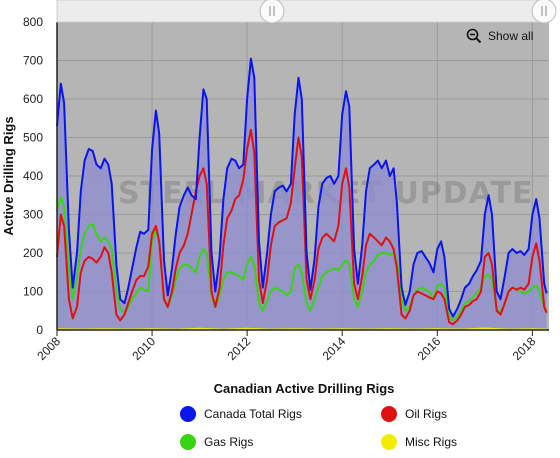 The width and height of the screenshot is (560, 458). I want to click on x-tick-label: 2018, so click(524, 348).